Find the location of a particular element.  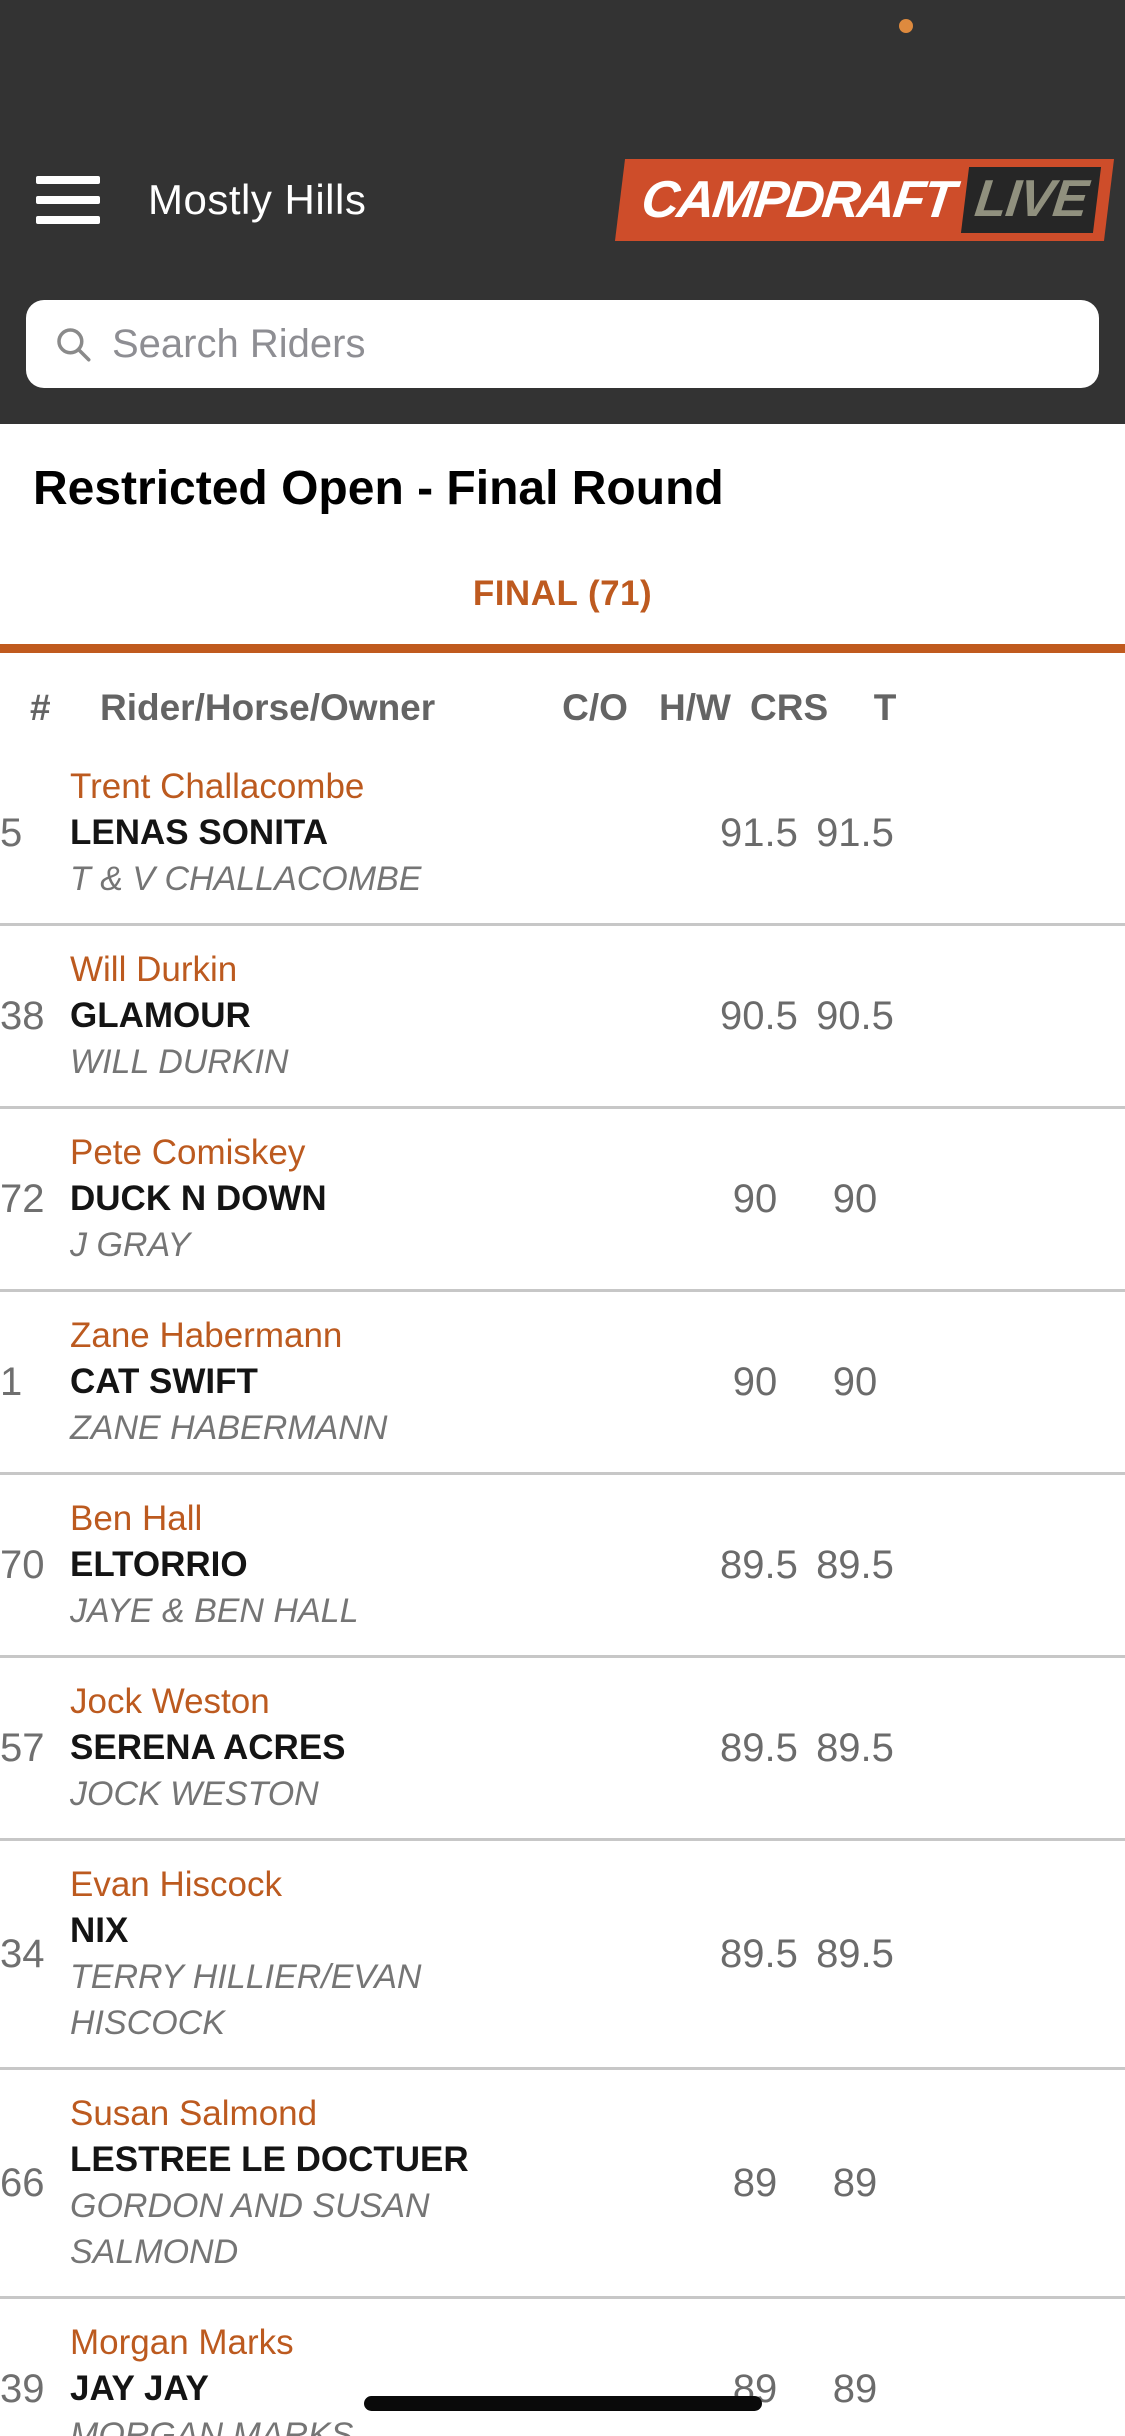

rider-name-link: Pete Comiskey is located at coordinates (188, 1152).